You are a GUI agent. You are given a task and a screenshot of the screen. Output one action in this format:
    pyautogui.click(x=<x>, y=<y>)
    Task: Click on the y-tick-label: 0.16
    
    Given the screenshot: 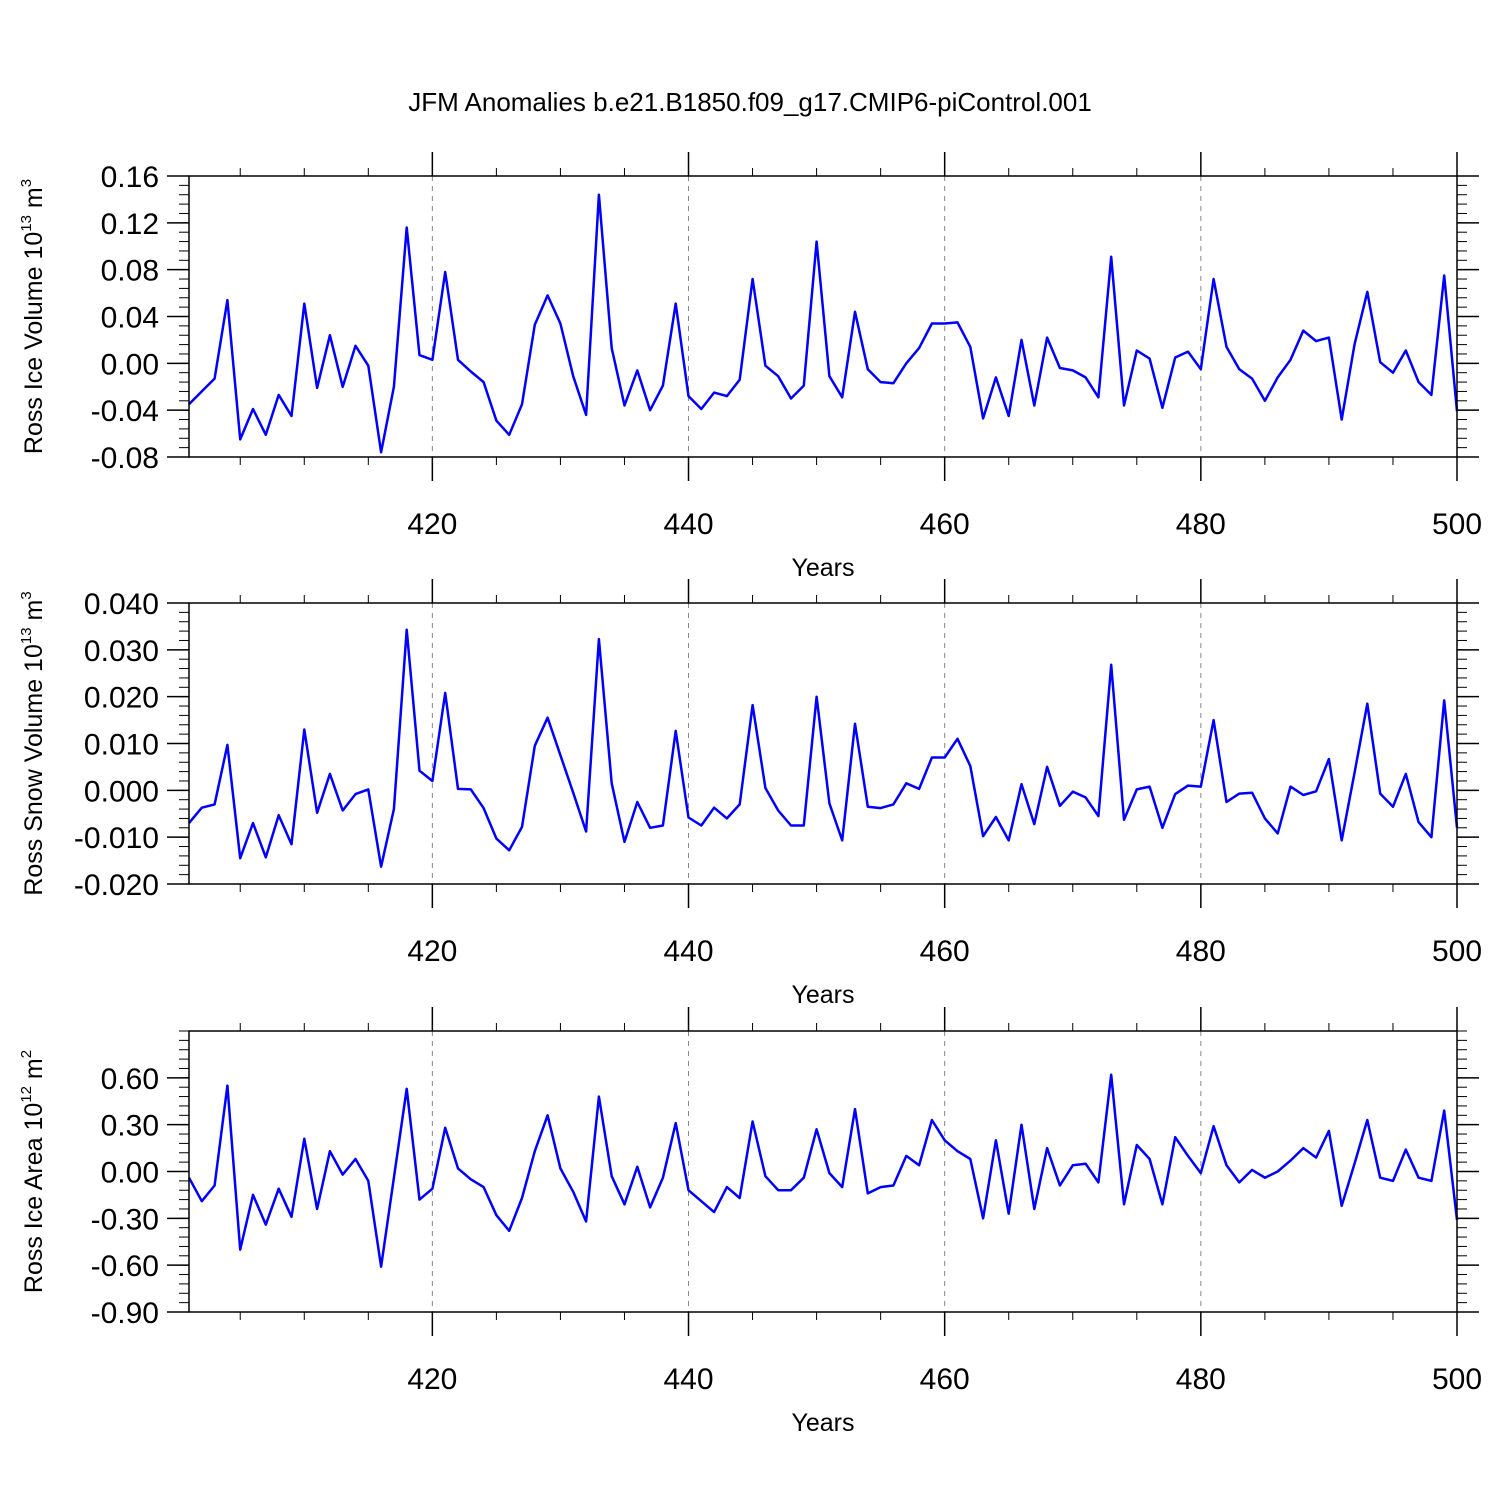 What is the action you would take?
    pyautogui.click(x=130, y=177)
    